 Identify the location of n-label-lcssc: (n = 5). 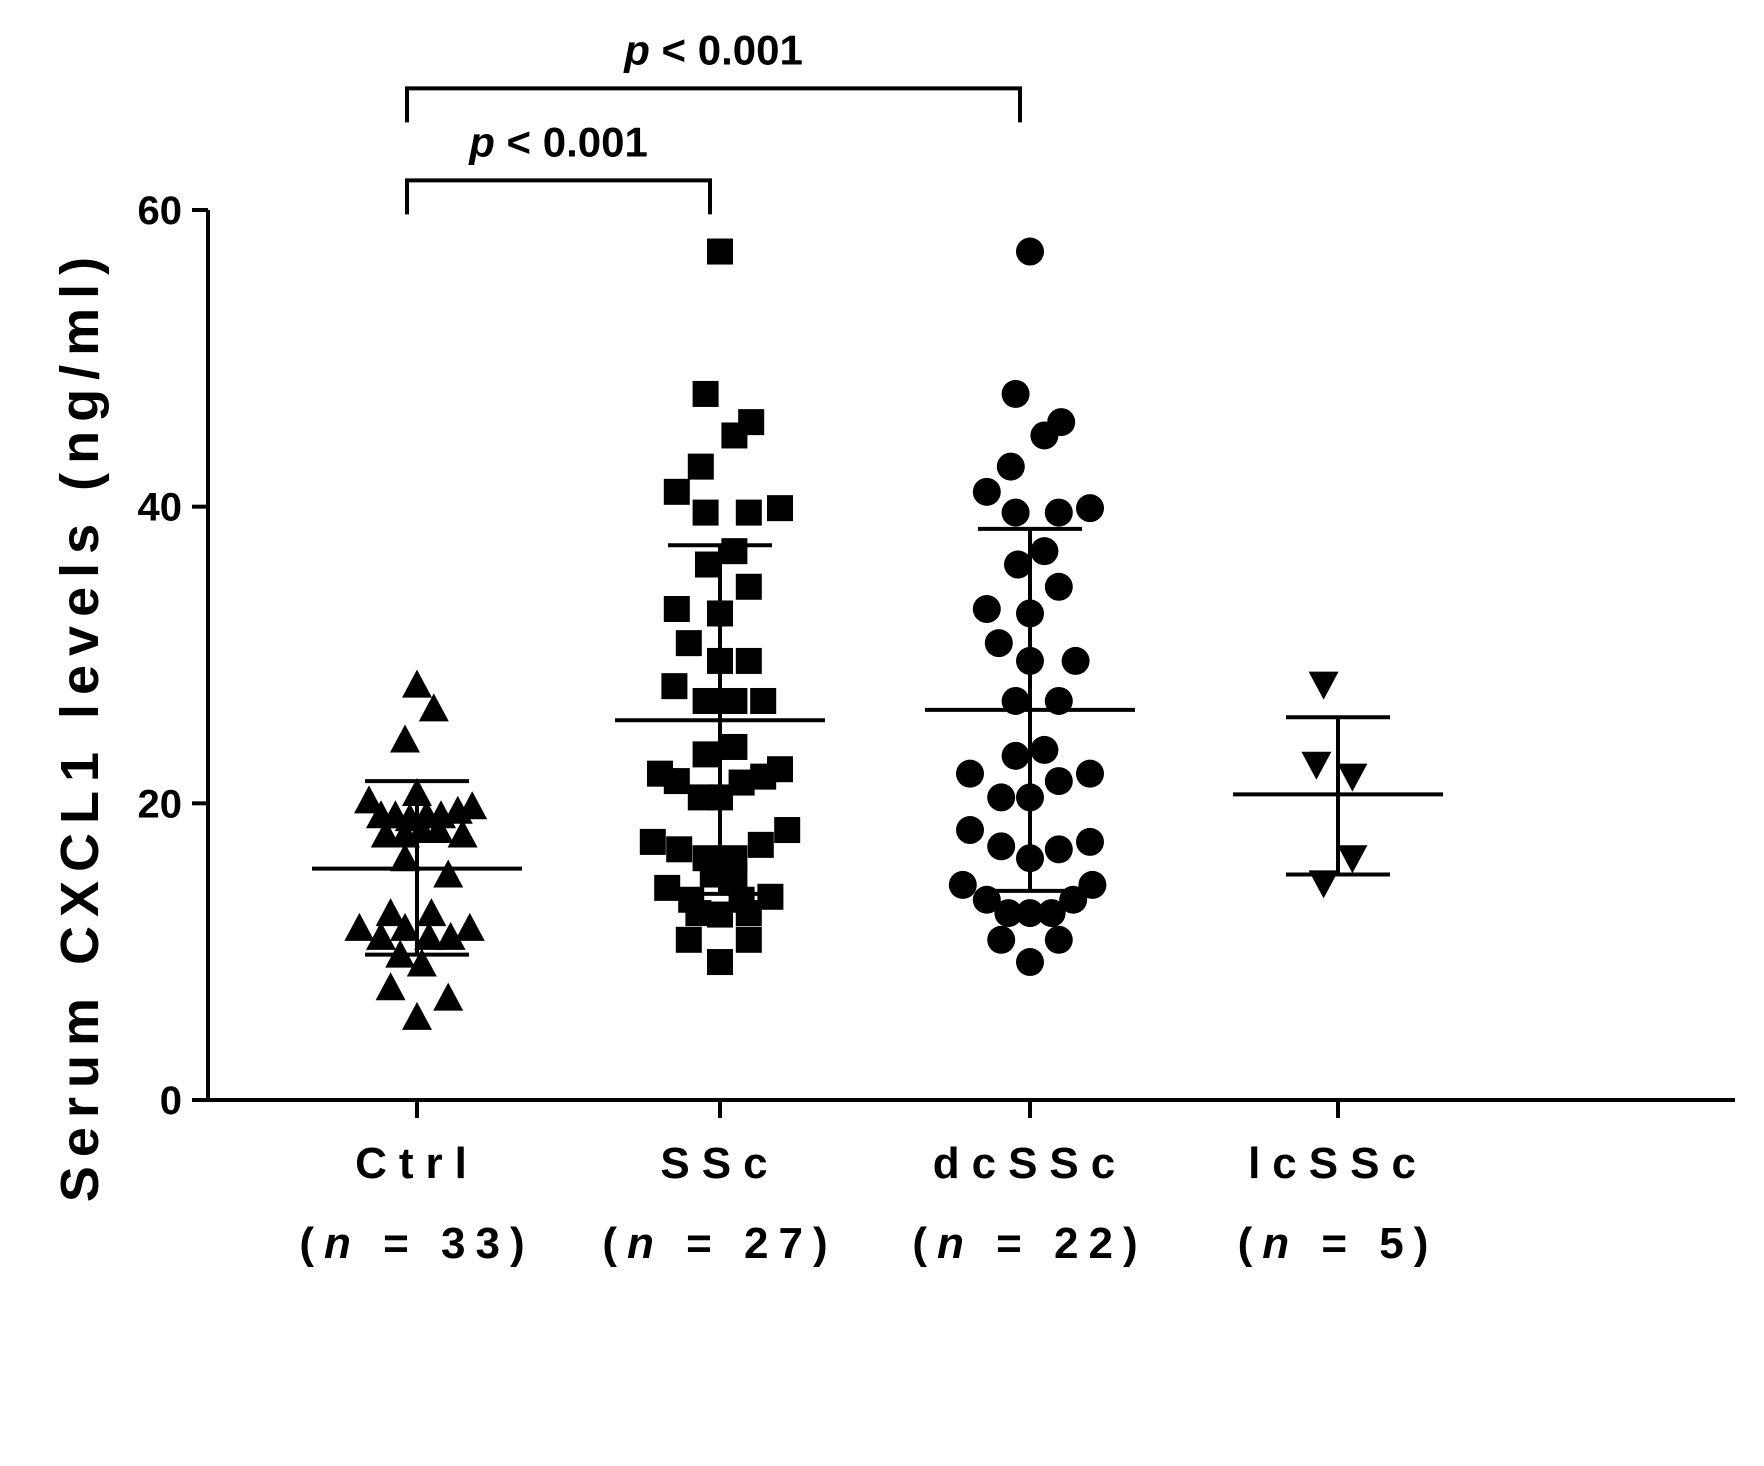
(1338, 1243).